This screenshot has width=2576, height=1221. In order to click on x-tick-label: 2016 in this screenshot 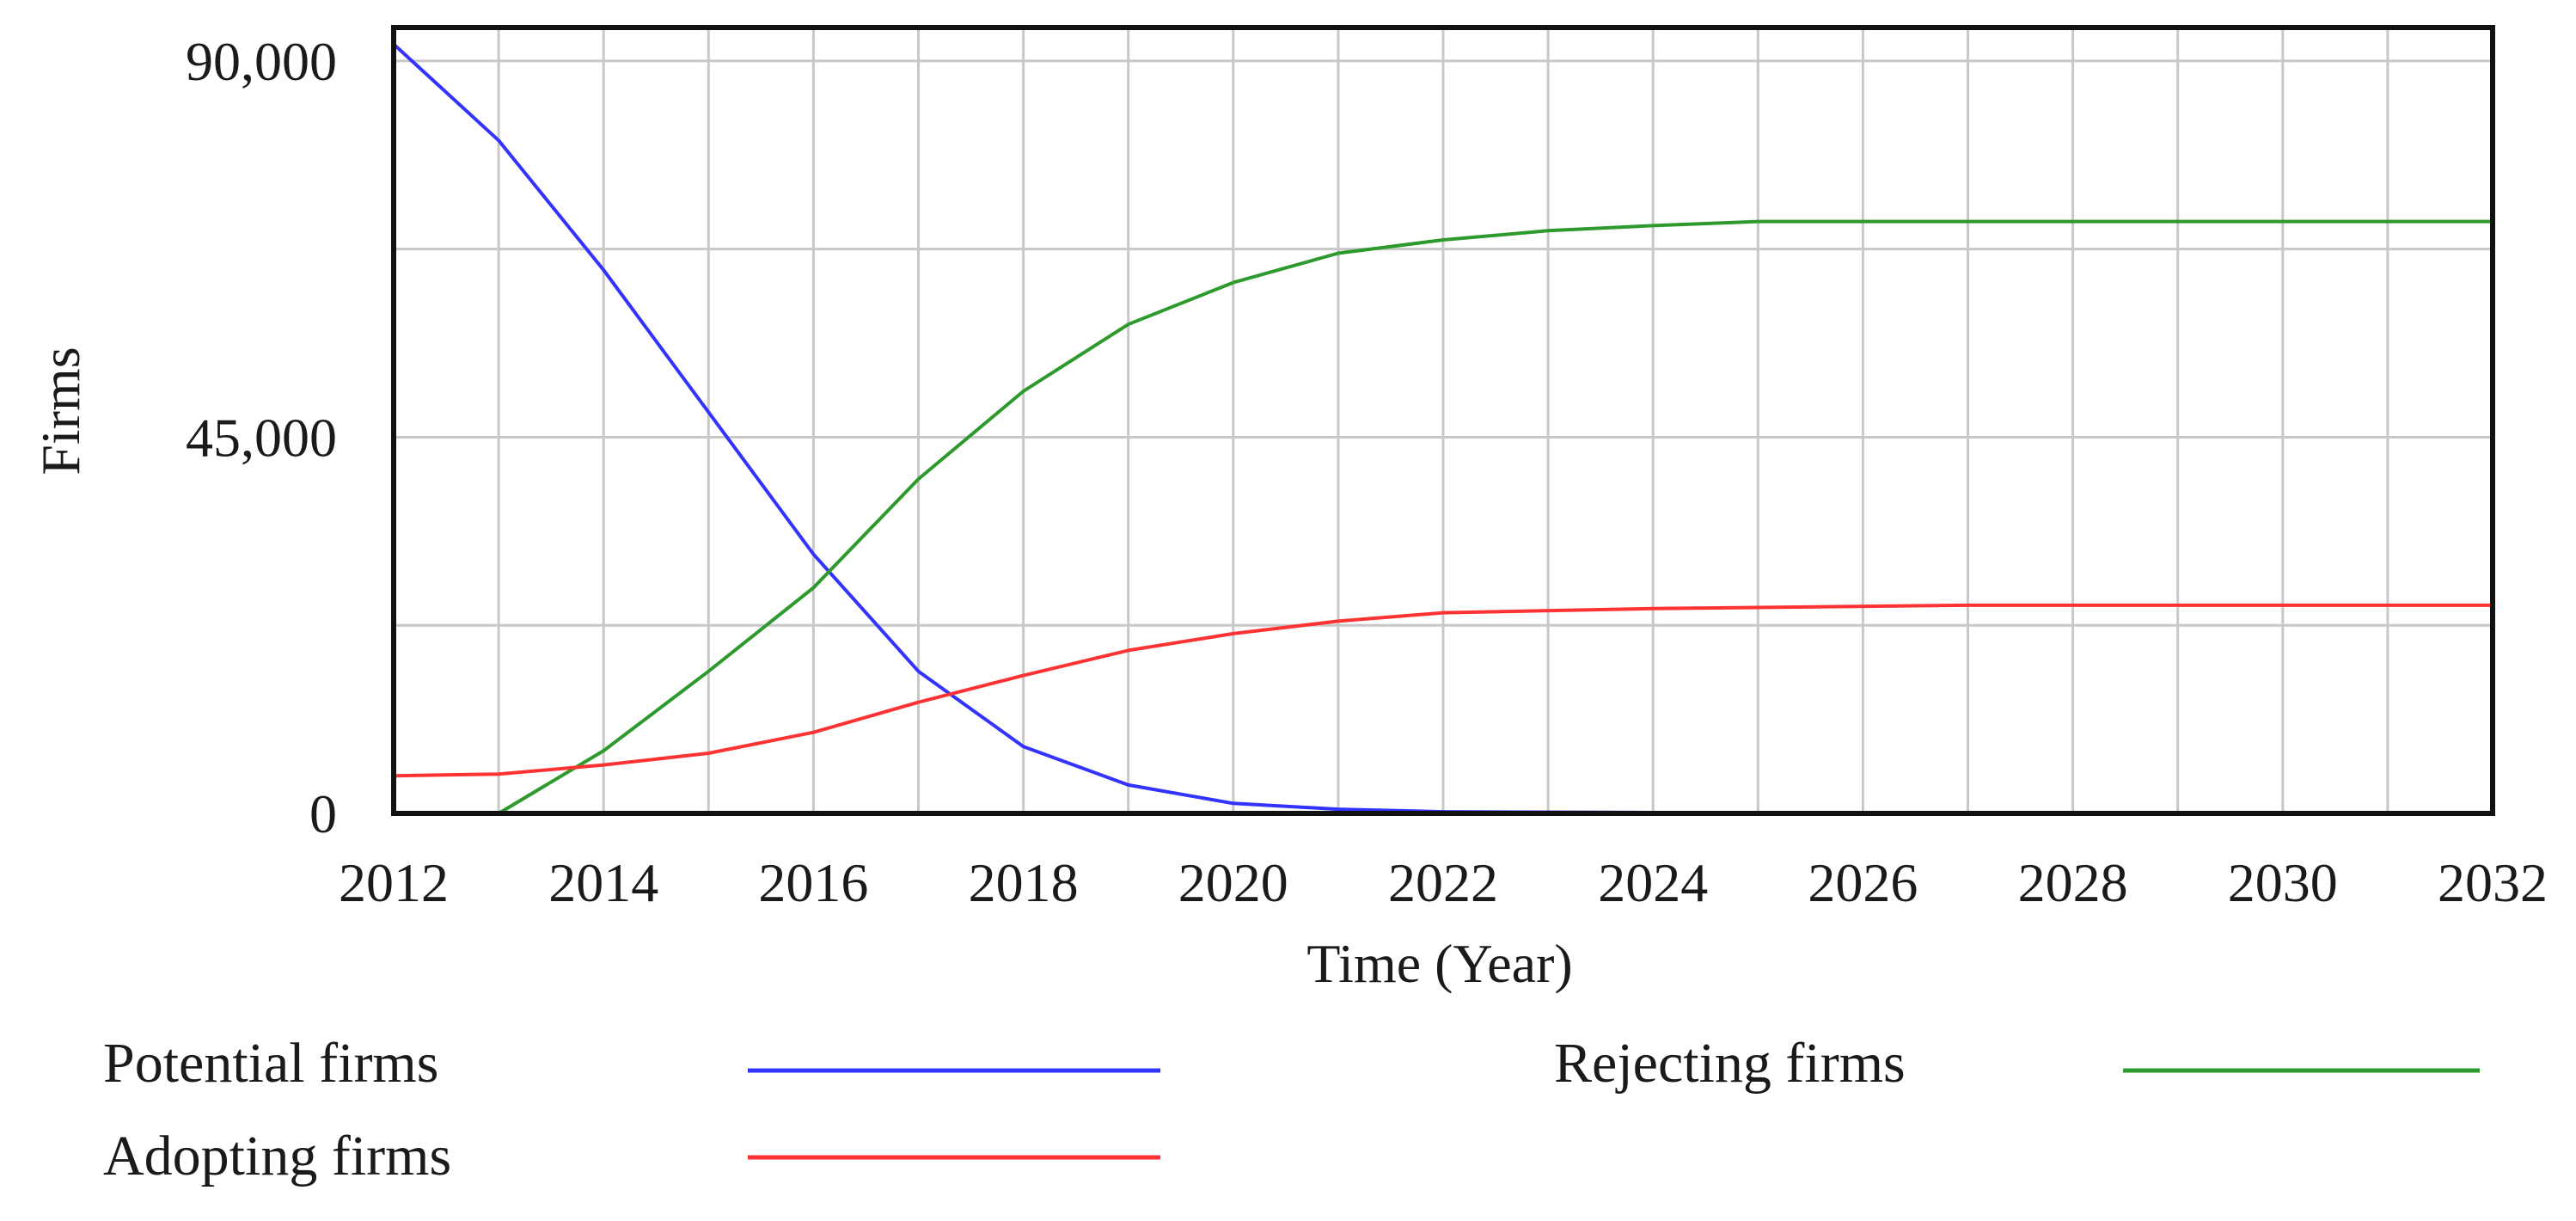, I will do `click(813, 882)`.